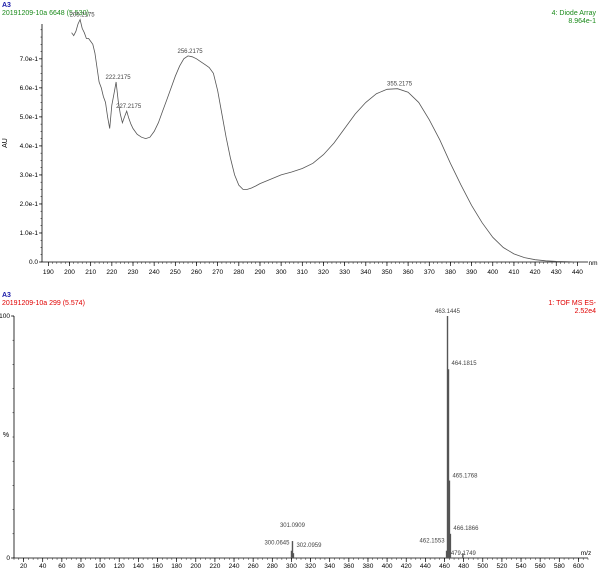  What do you see at coordinates (196, 272) in the screenshot?
I see `uv-x-tick-label: 260` at bounding box center [196, 272].